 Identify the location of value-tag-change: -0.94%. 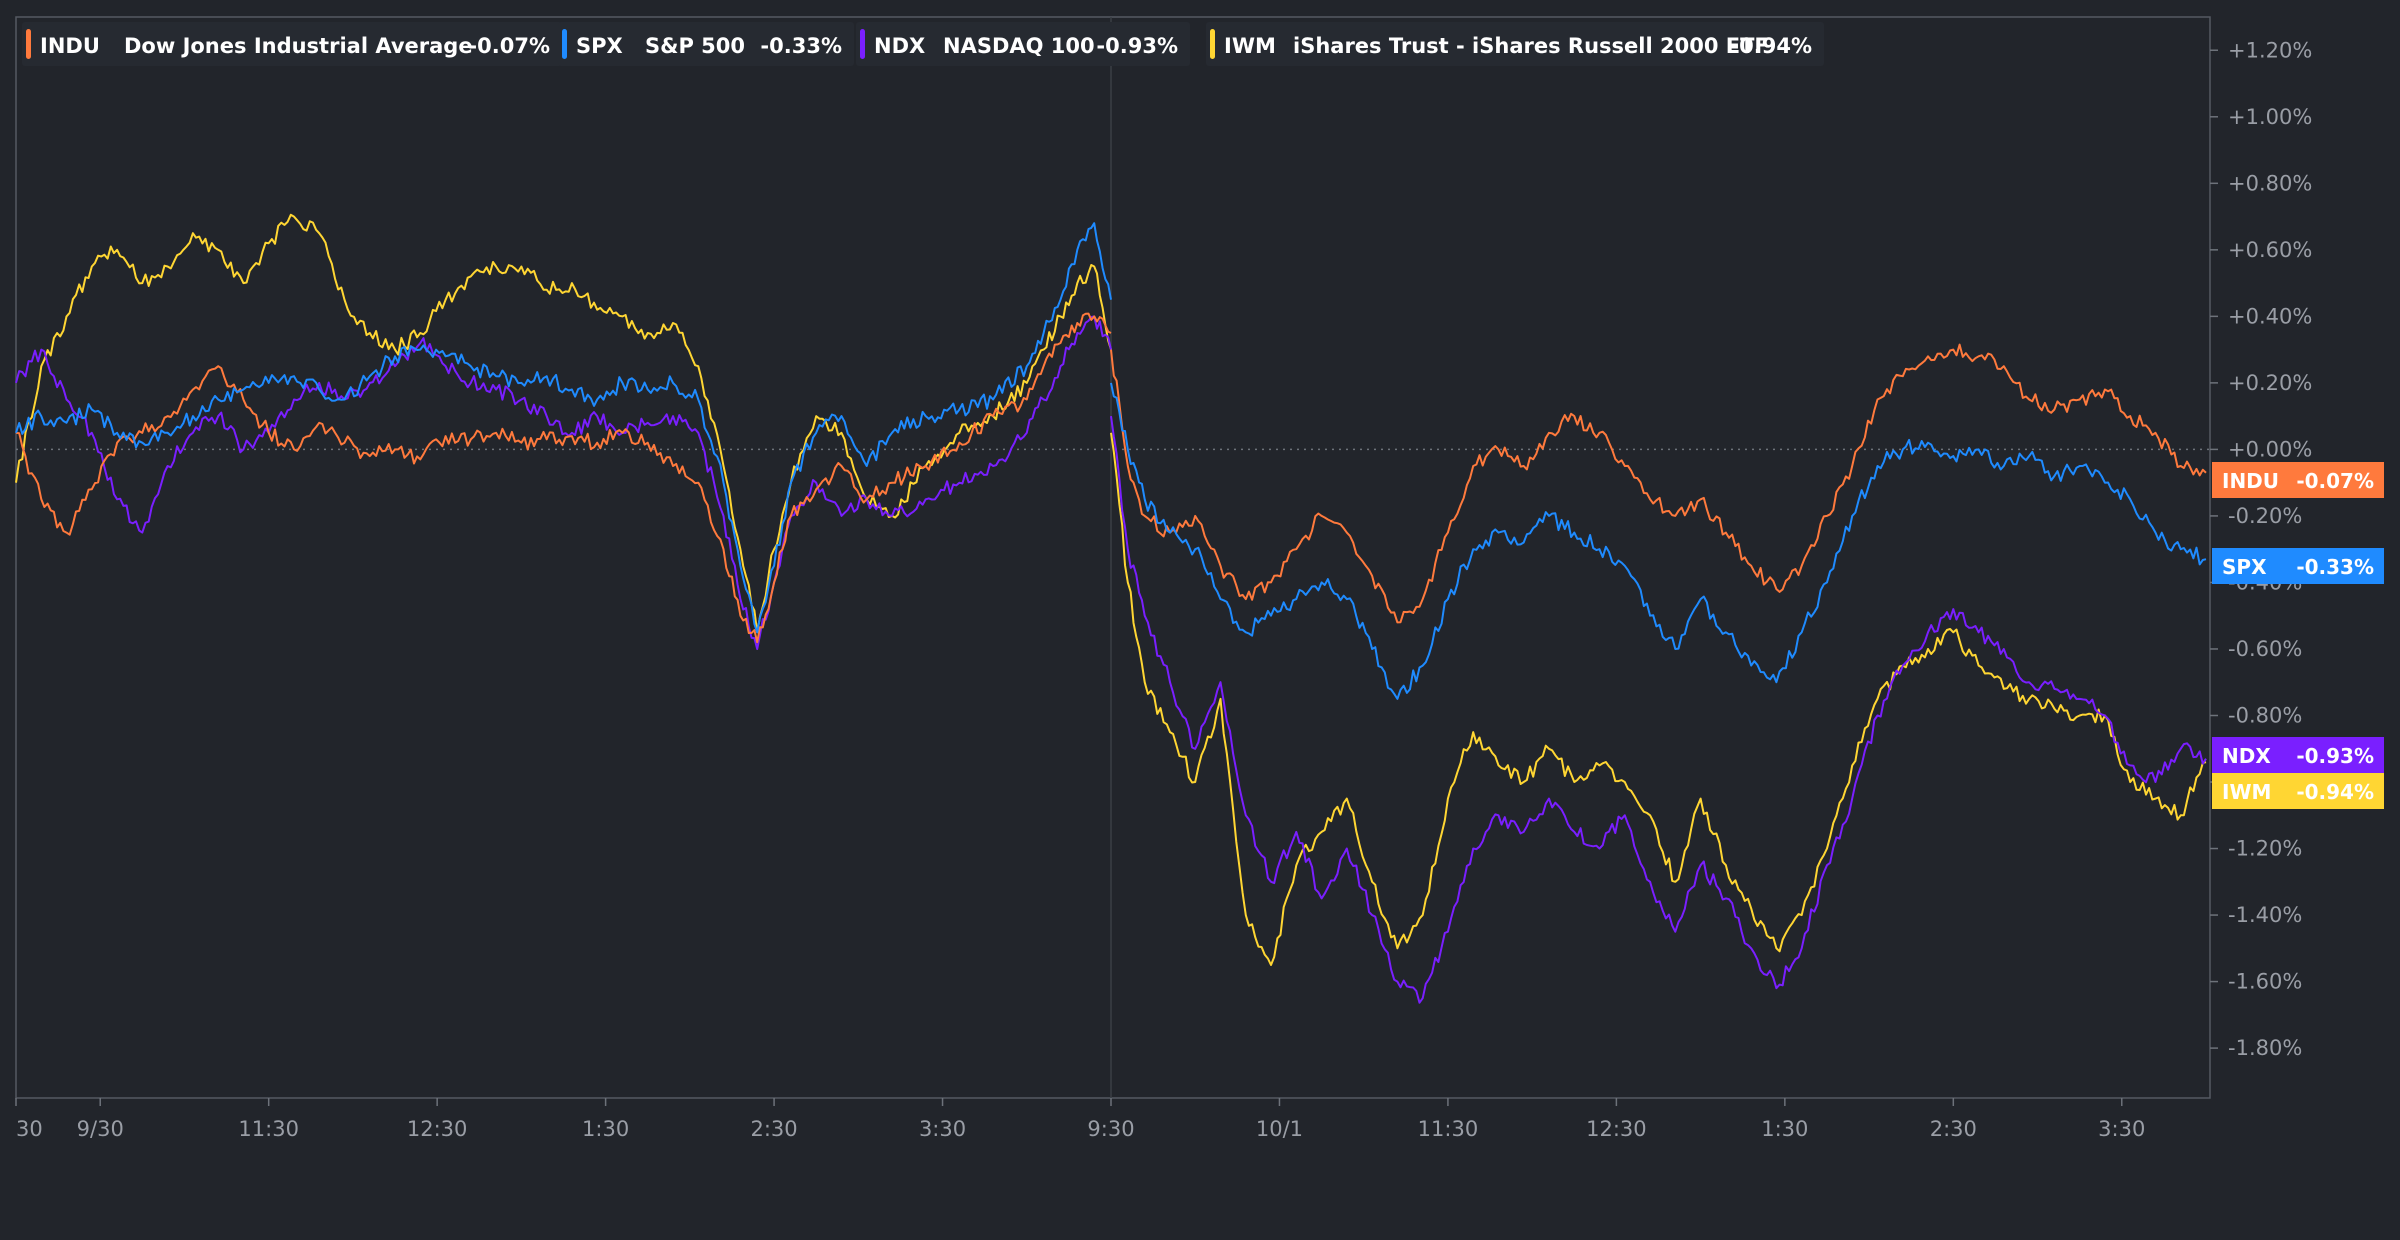
(2335, 792).